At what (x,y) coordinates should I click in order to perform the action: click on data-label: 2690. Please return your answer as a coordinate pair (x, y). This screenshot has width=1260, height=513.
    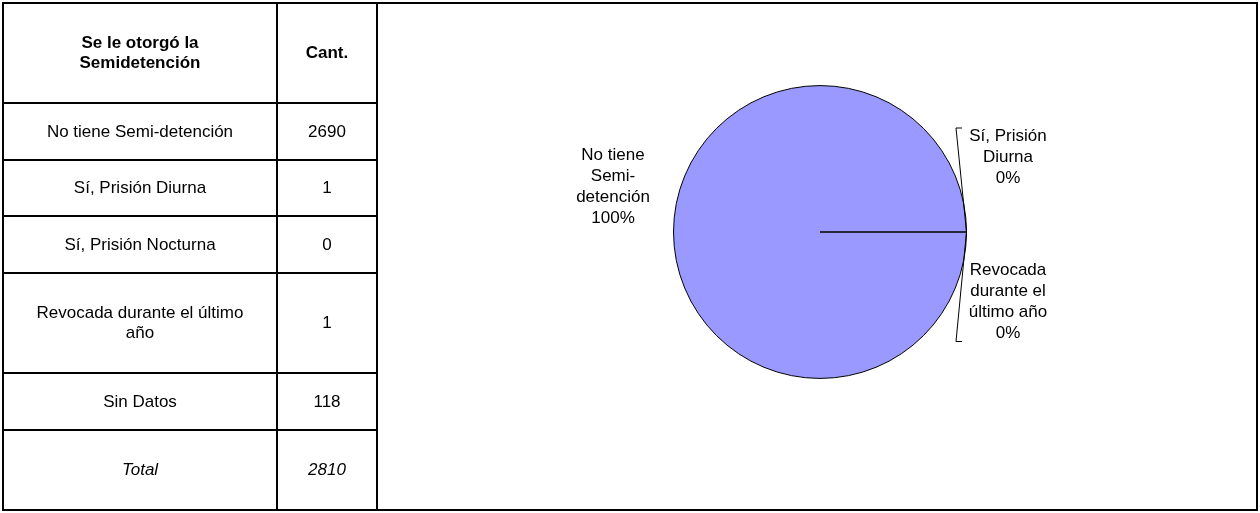
    Looking at the image, I should click on (327, 131).